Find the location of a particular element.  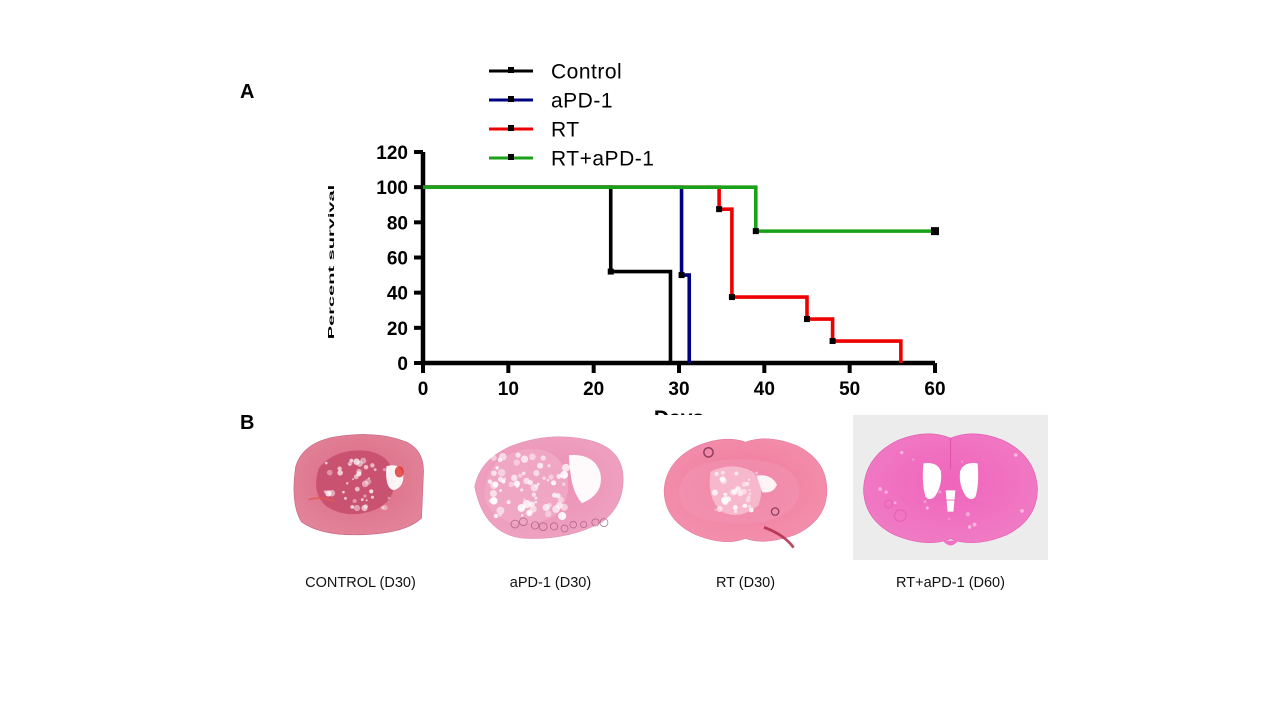

chart-legend: Control aPD-1 RT RT+aPD-1 is located at coordinates (571, 116).